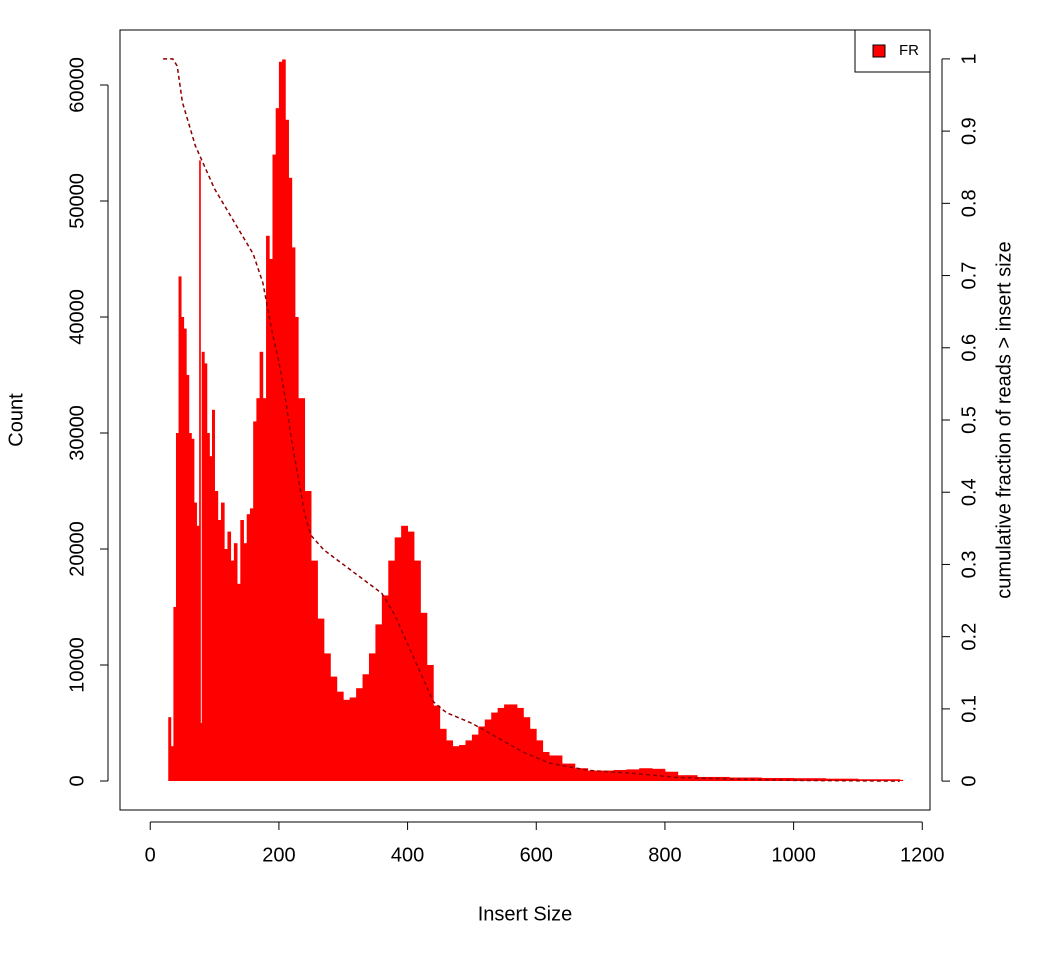  I want to click on y2-tick-label: 0.2, so click(969, 637).